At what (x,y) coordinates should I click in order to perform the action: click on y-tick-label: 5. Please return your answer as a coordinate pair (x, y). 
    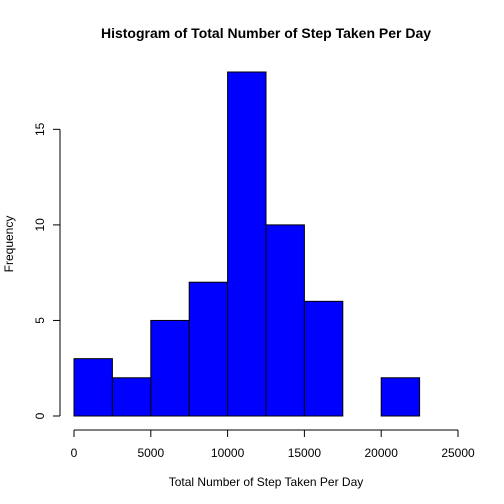
    Looking at the image, I should click on (40, 320).